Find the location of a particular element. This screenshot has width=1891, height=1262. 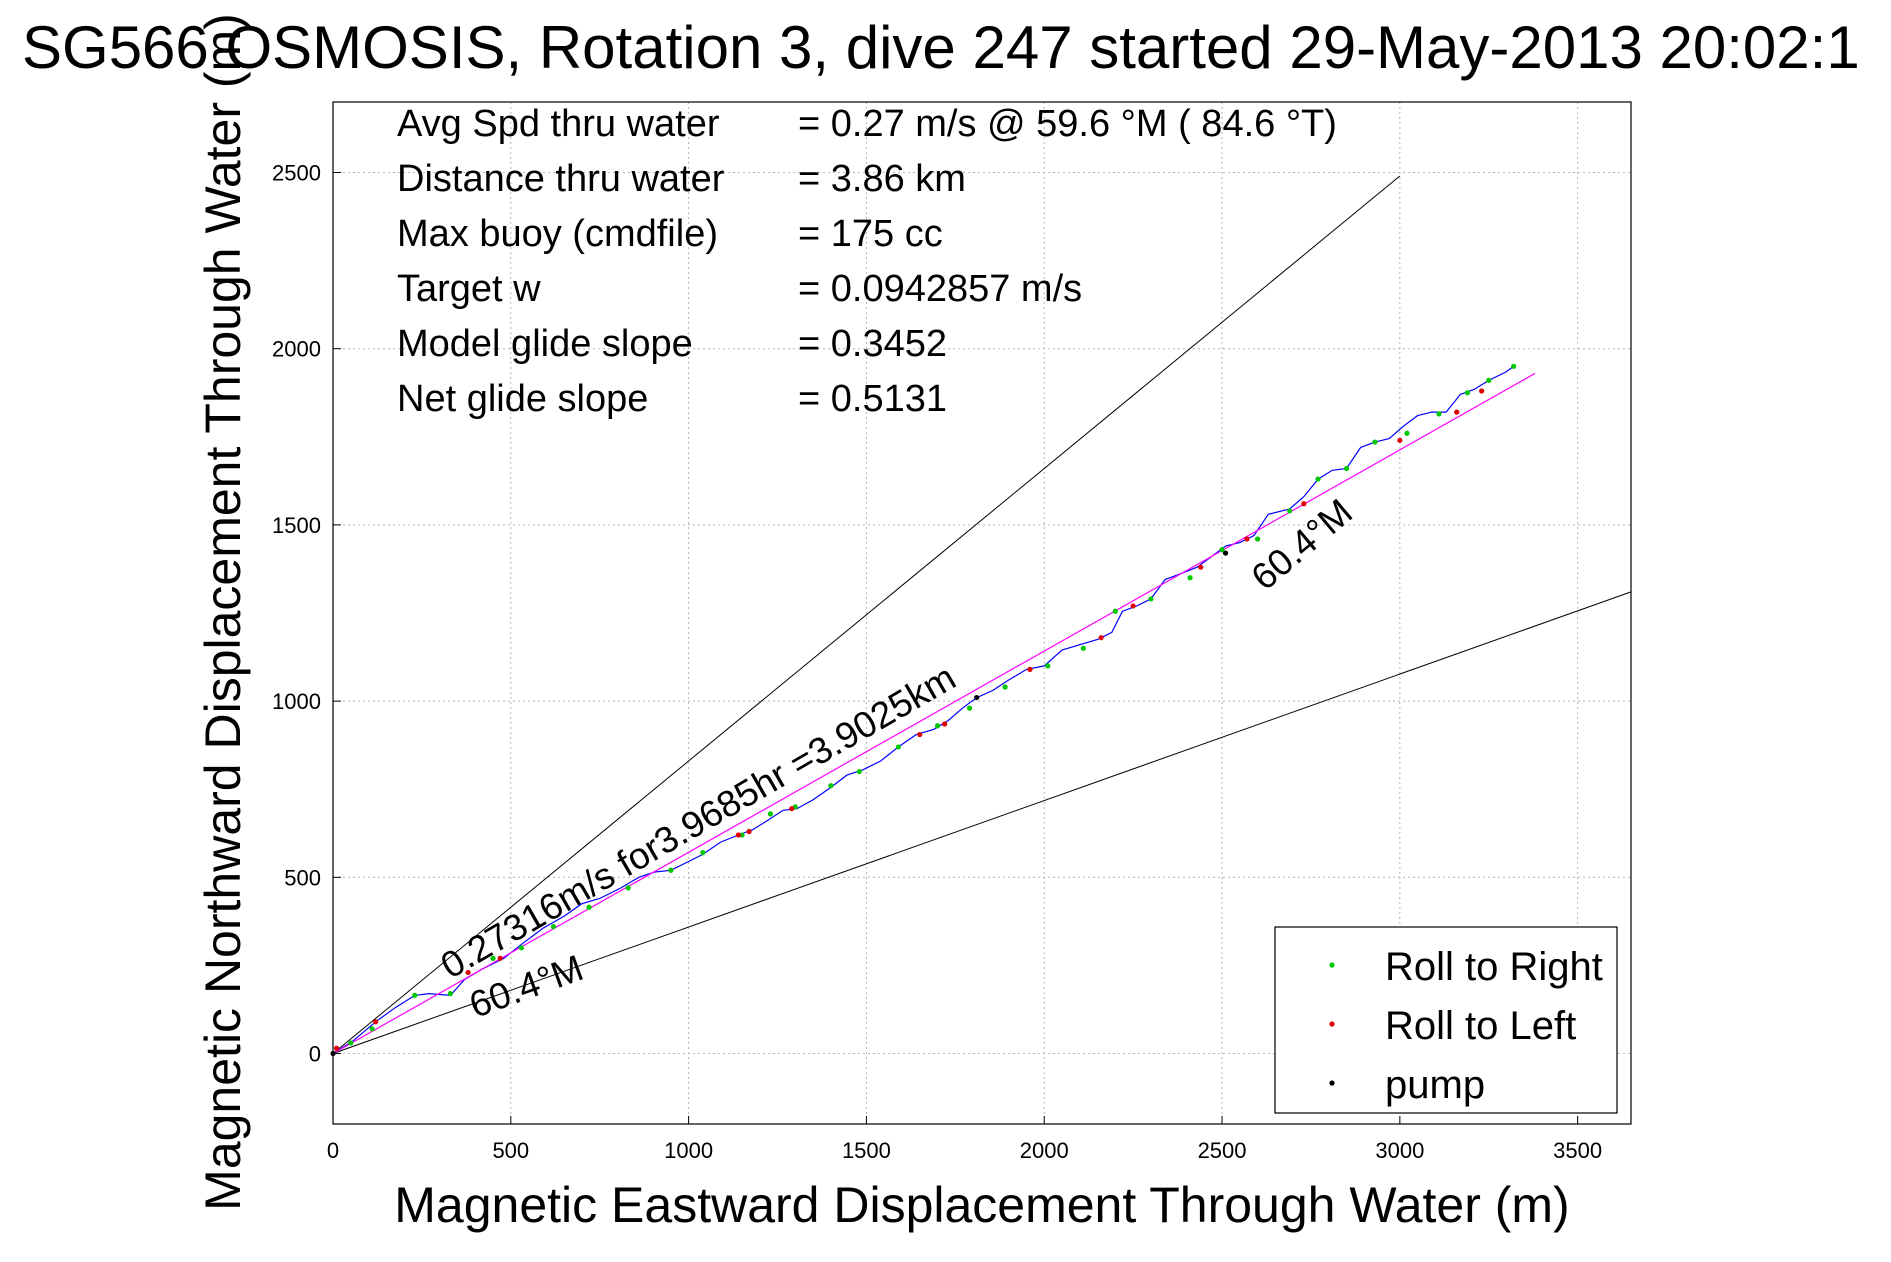

x-tick-label: 2000 is located at coordinates (1044, 1150).